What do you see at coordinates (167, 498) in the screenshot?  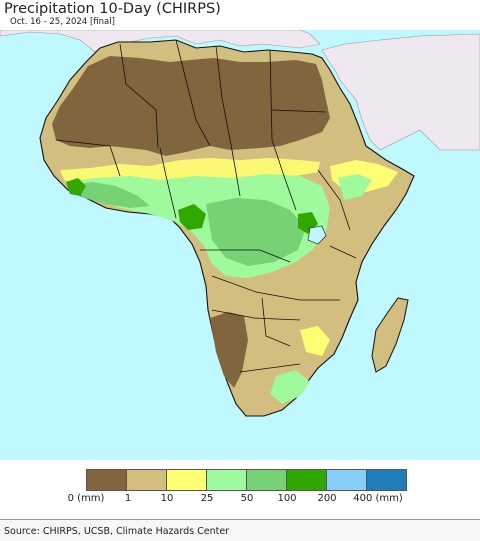 I see `legend-label: 10` at bounding box center [167, 498].